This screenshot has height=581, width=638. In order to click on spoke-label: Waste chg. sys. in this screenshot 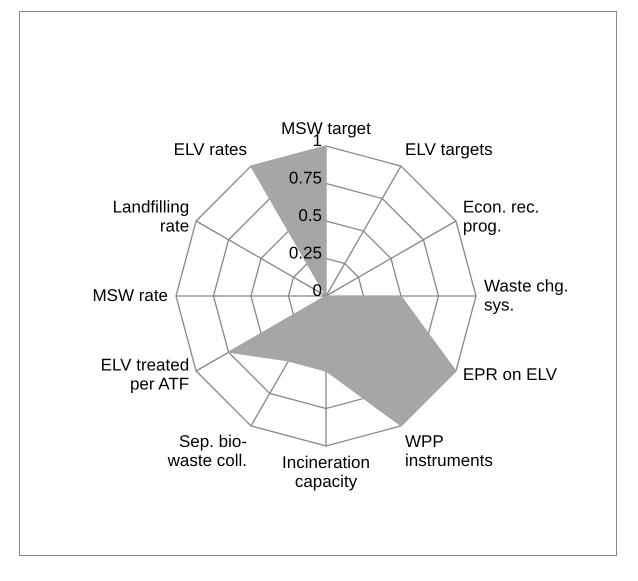, I will do `click(526, 295)`.